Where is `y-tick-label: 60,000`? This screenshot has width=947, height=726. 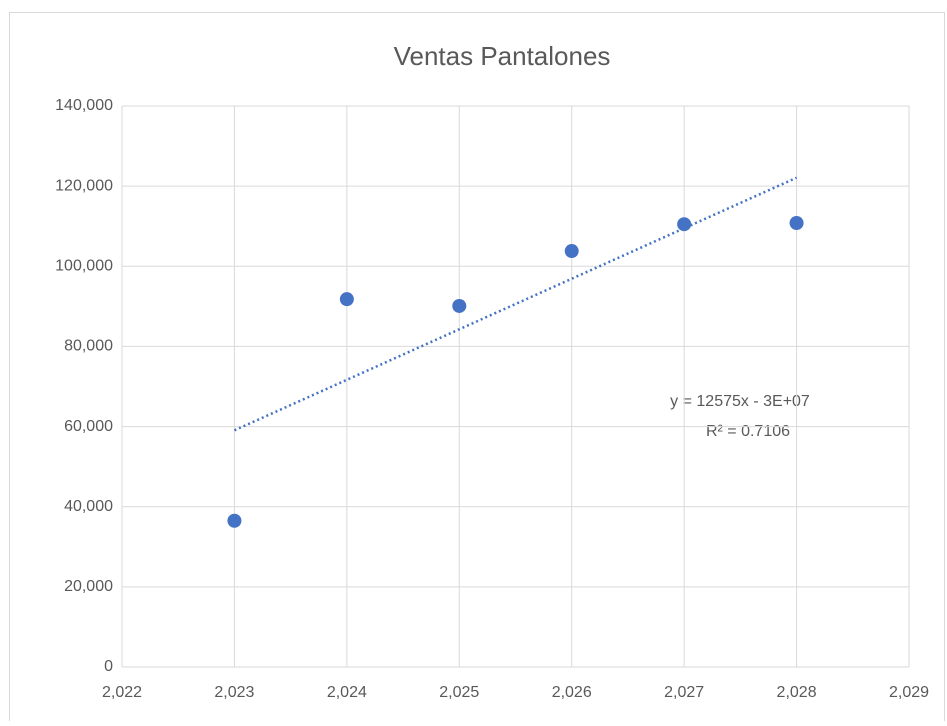
y-tick-label: 60,000 is located at coordinates (88, 426).